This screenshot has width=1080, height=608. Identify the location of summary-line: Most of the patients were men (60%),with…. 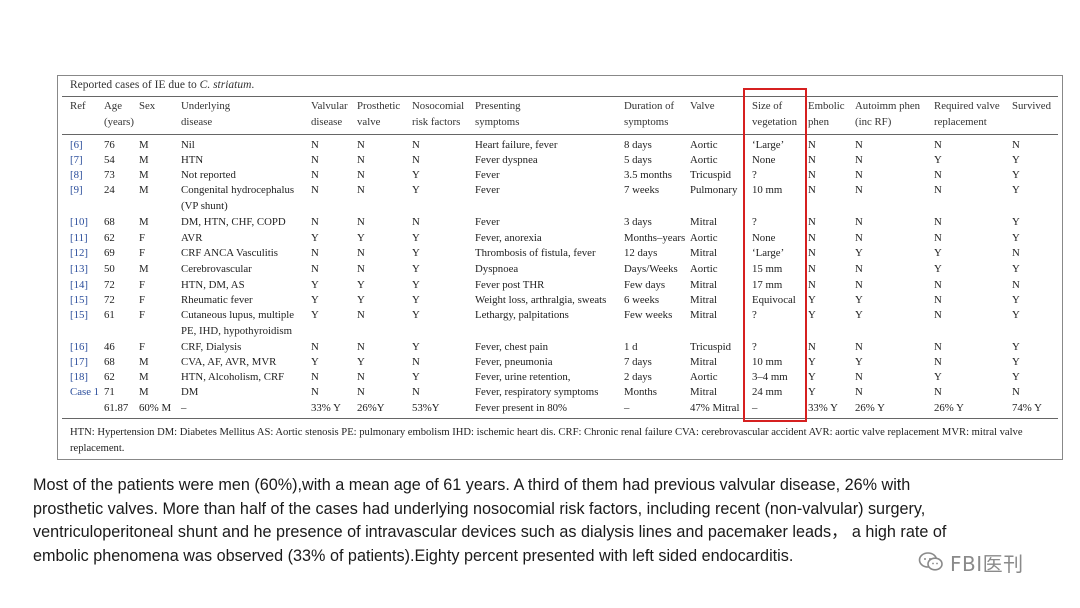
(472, 485).